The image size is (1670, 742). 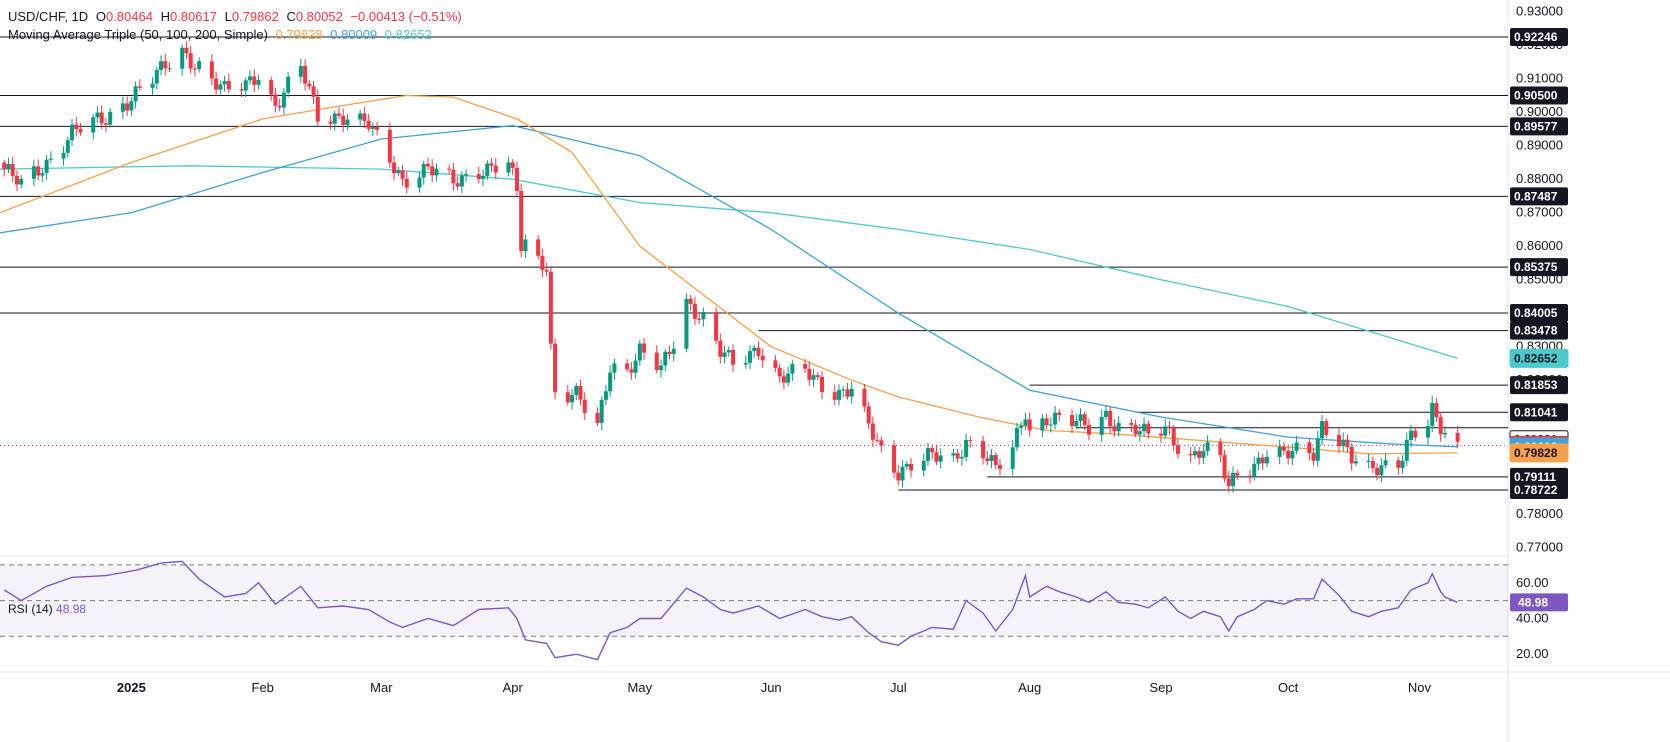 I want to click on price-tick-label: 0.90000, so click(x=1539, y=111).